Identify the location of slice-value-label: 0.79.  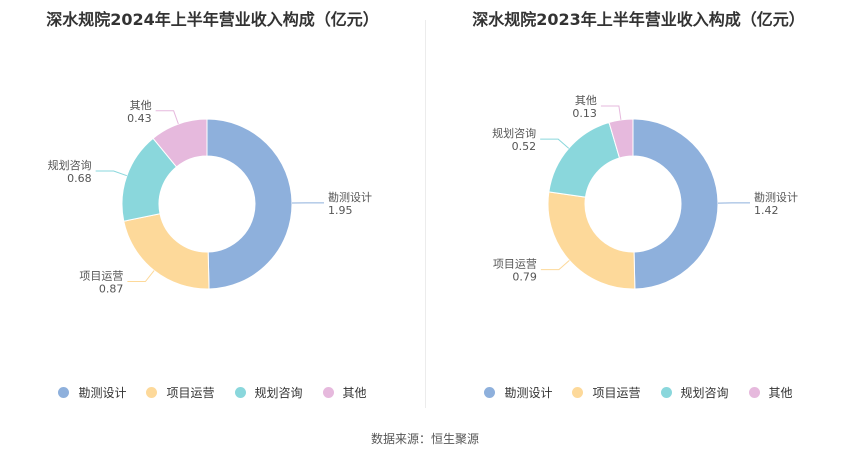
(524, 277).